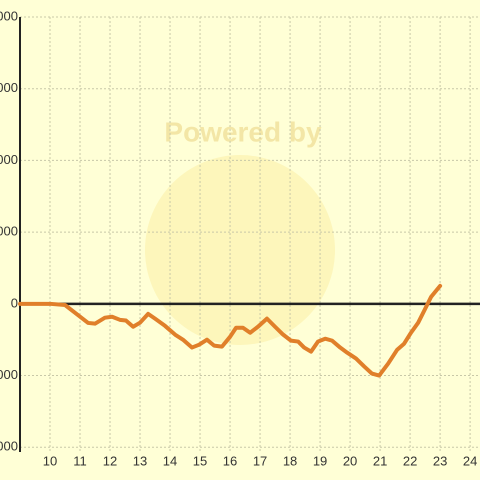 The image size is (480, 480). What do you see at coordinates (290, 460) in the screenshot?
I see `x-tick-label: 18` at bounding box center [290, 460].